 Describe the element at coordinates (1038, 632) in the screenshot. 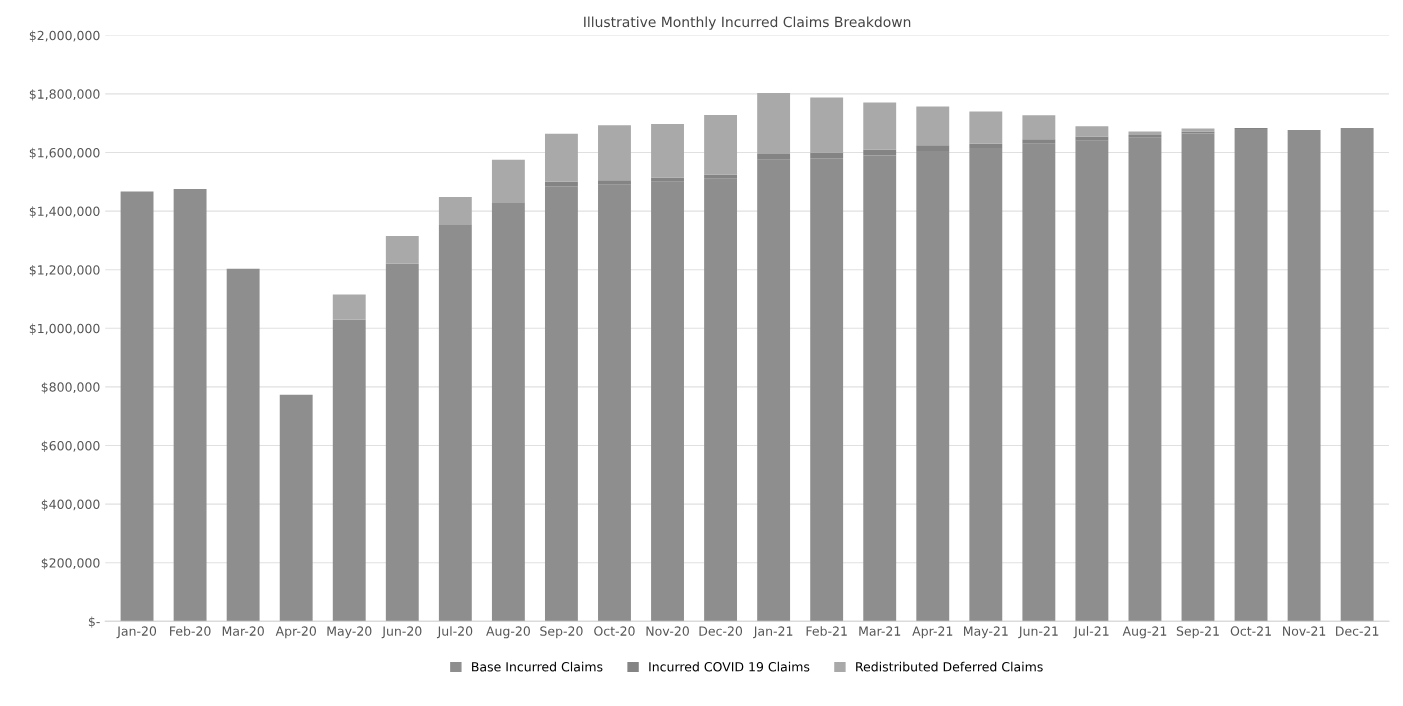

I see `x-tick-label: Jun-21` at that location.